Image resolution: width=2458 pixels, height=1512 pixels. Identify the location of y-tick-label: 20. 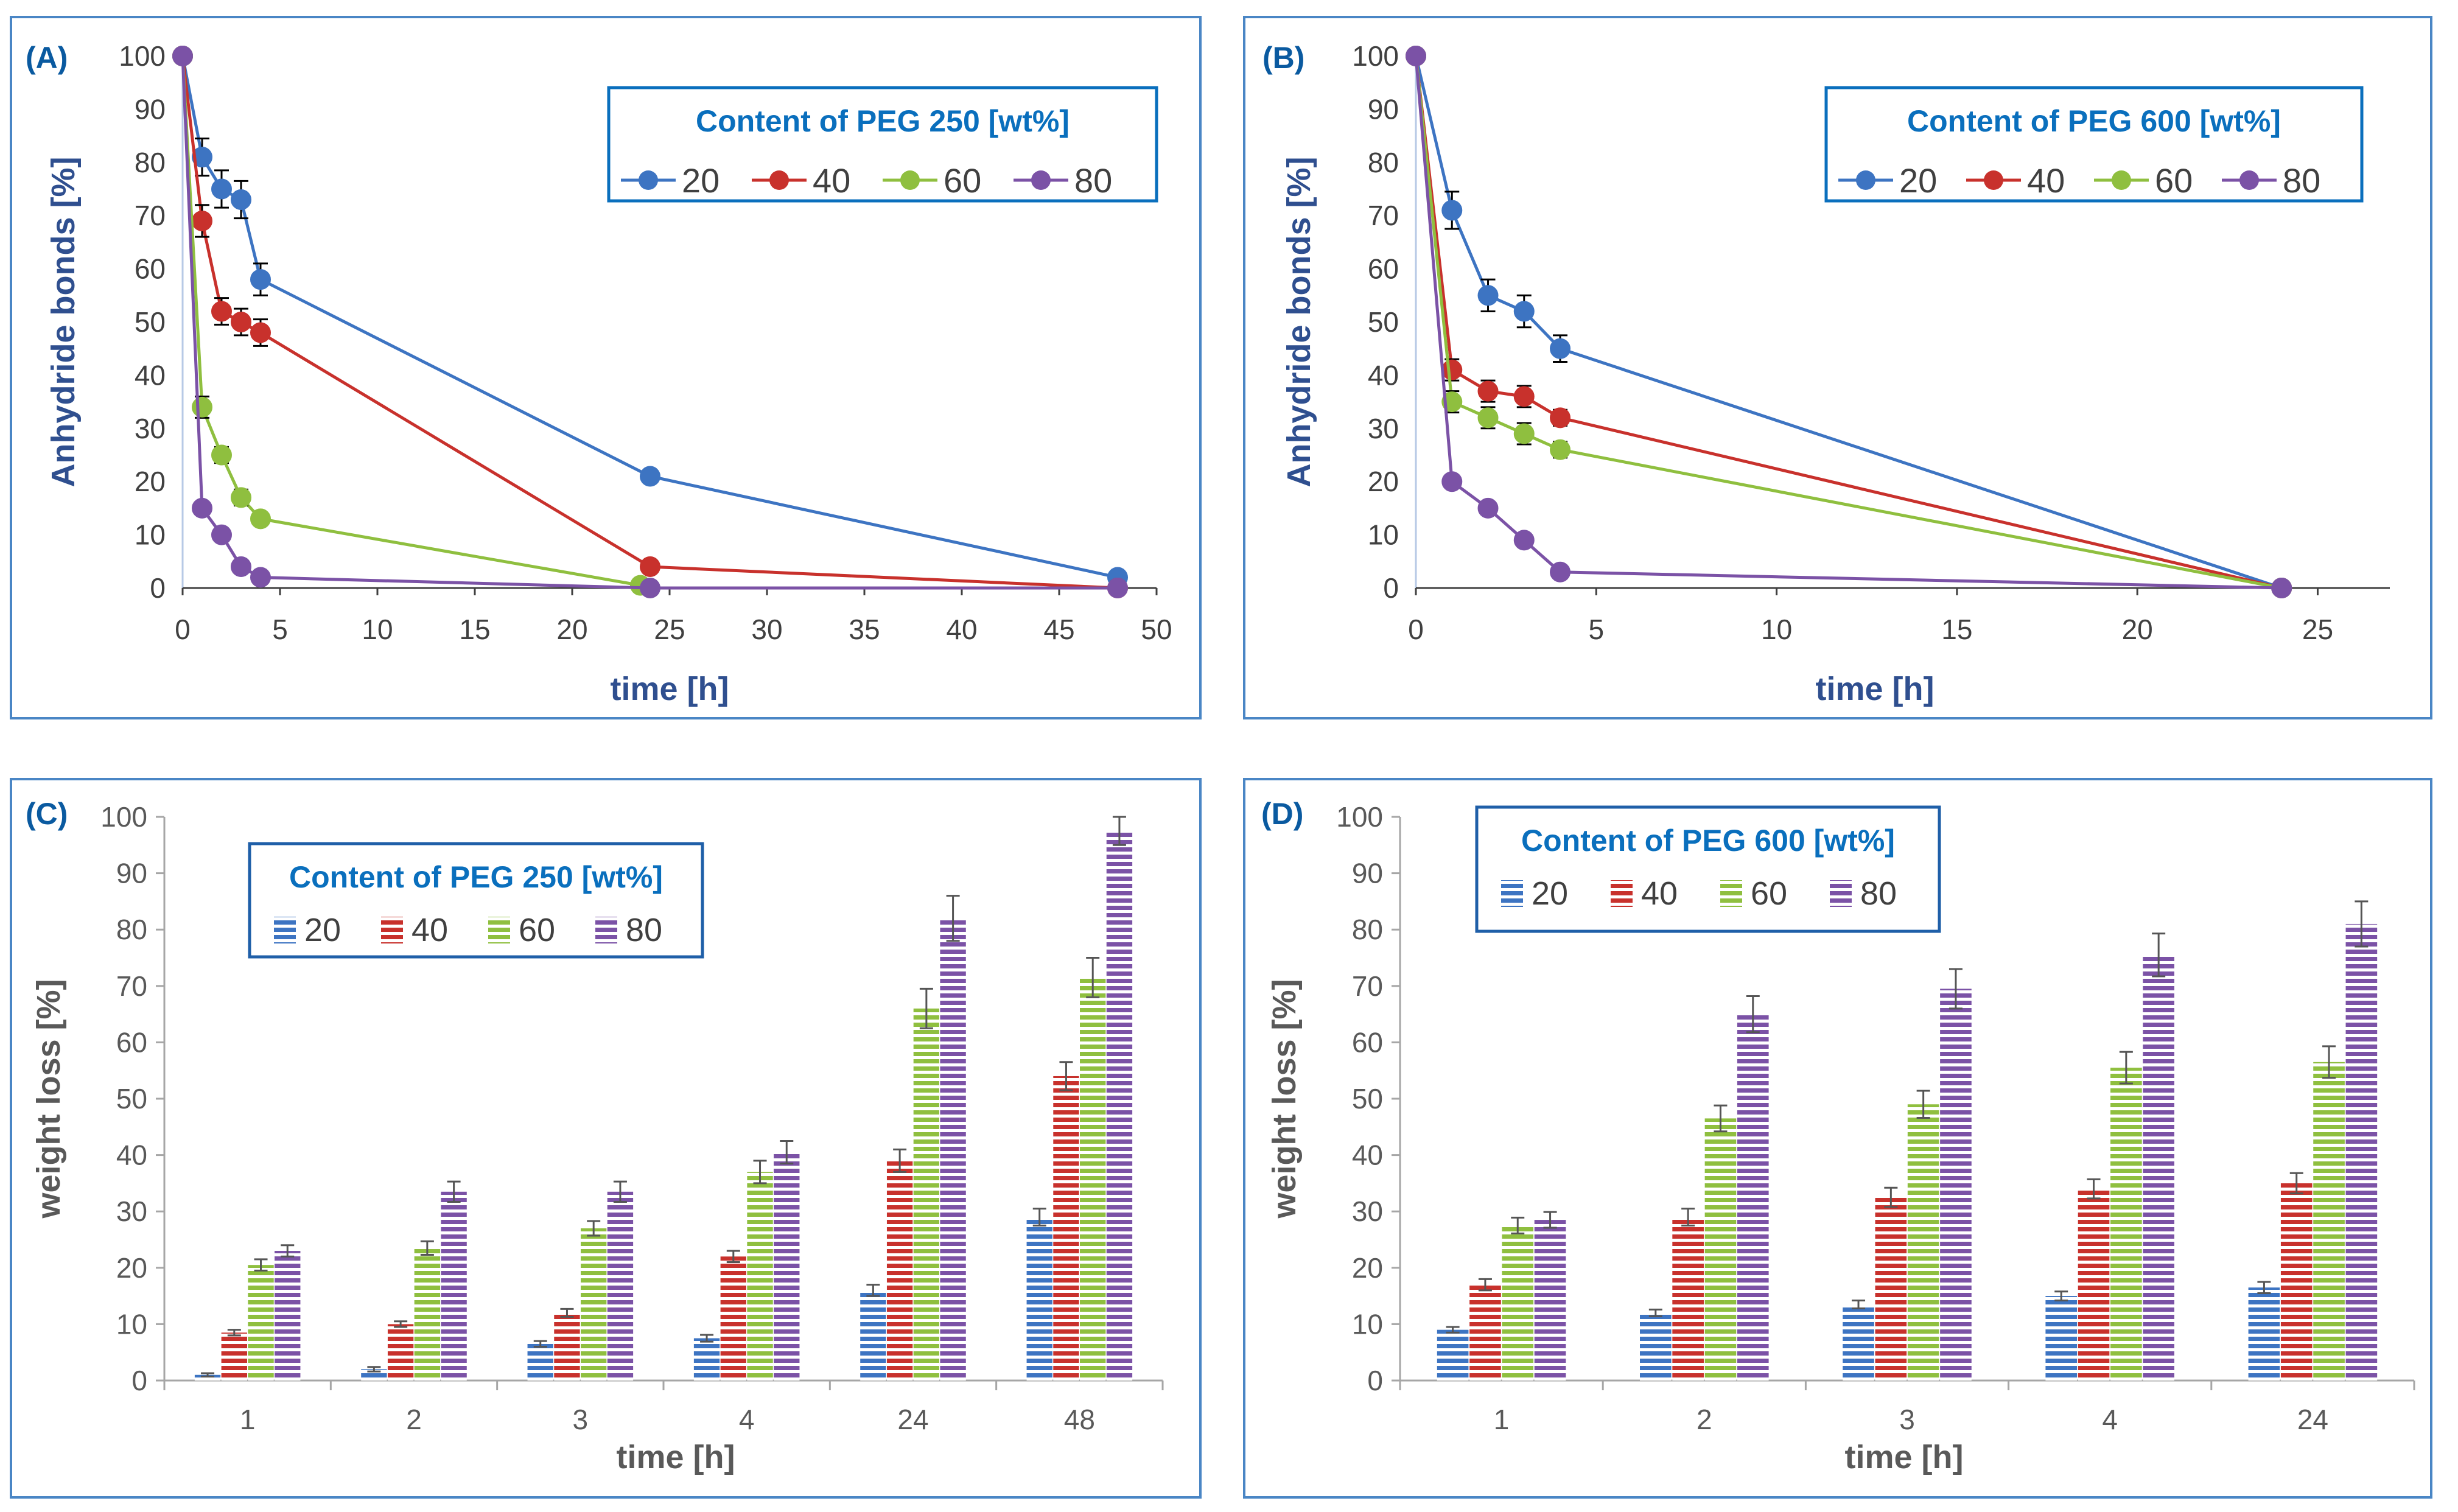
(1383, 481).